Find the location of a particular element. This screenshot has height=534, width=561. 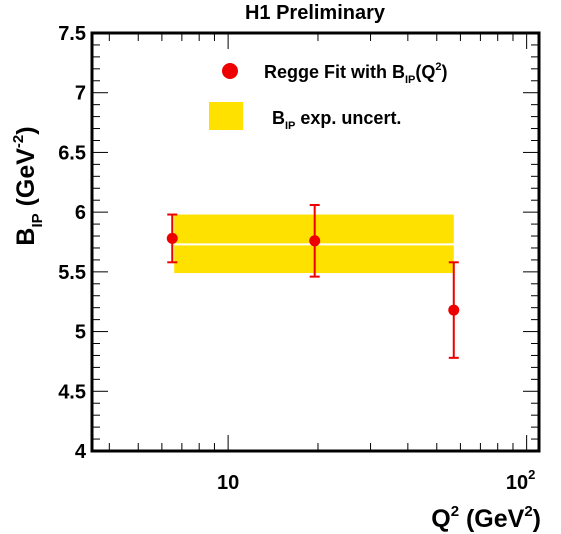

chart-title: H1 Preliminary is located at coordinates (315, 13).